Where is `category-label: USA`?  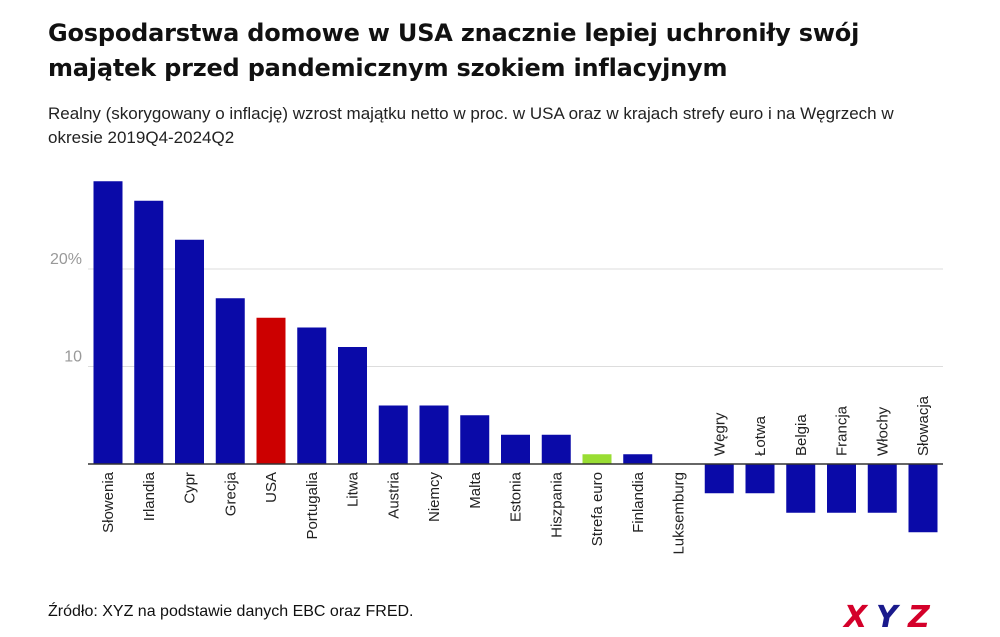
category-label: USA is located at coordinates (271, 487).